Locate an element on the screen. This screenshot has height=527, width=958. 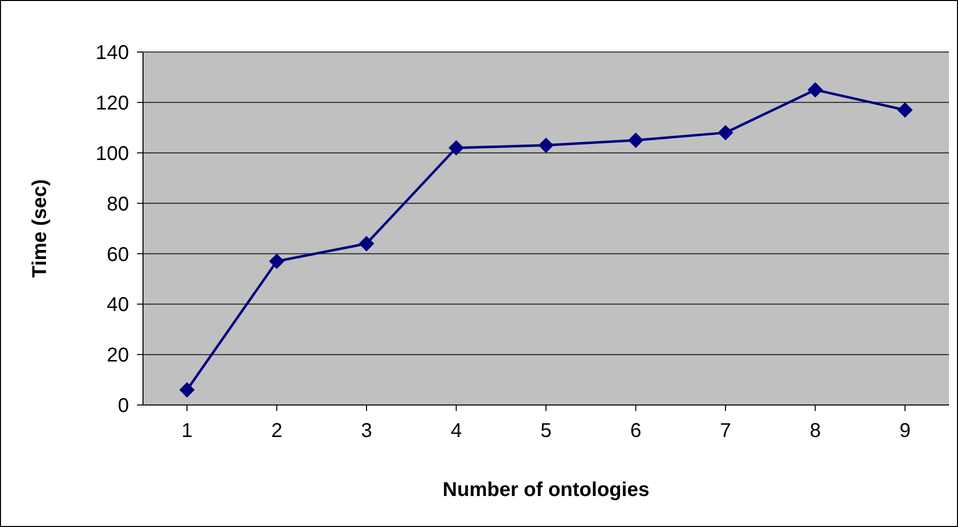
y-axis-title: Time (sec) is located at coordinates (40, 228).